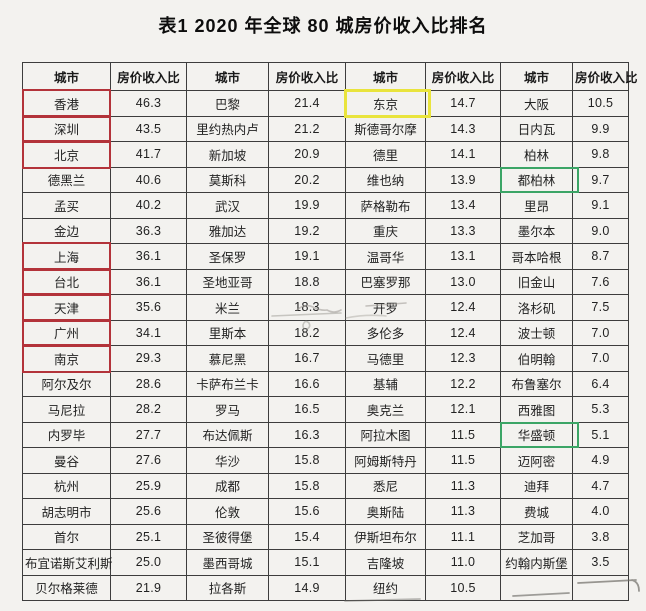  What do you see at coordinates (385, 536) in the screenshot?
I see `city-cell: 伊斯坦布尔` at bounding box center [385, 536].